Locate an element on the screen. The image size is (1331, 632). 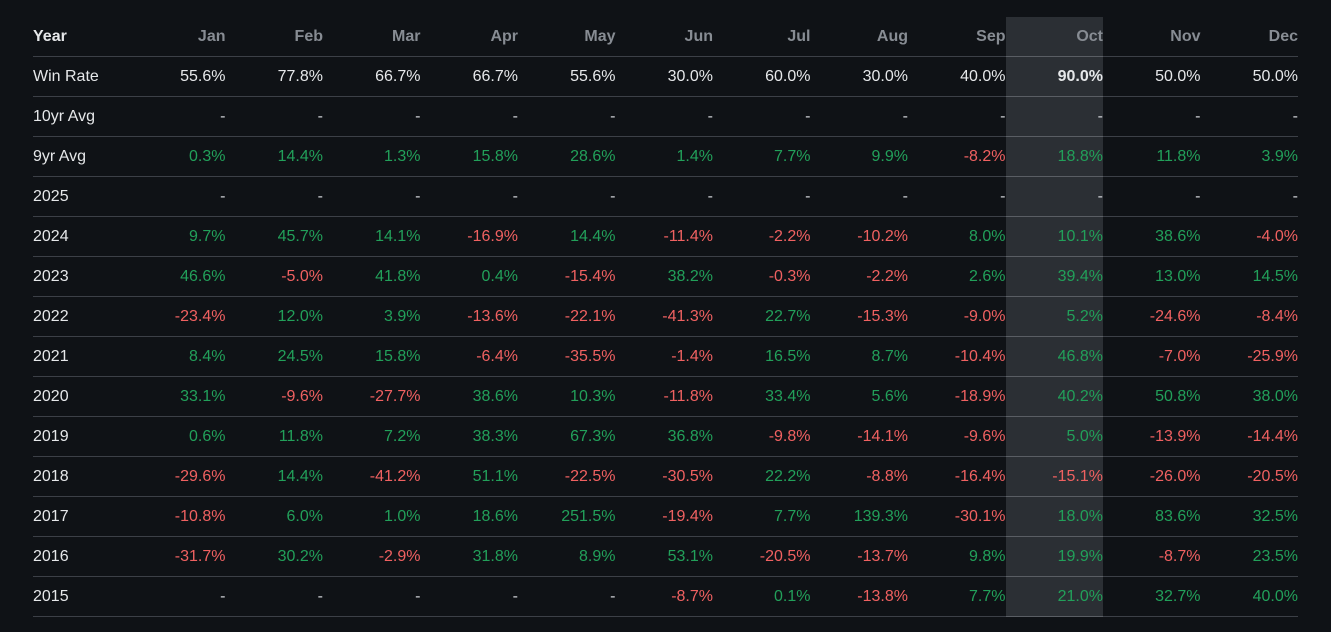
cell-2018-nov: -26.0% is located at coordinates (1152, 476).